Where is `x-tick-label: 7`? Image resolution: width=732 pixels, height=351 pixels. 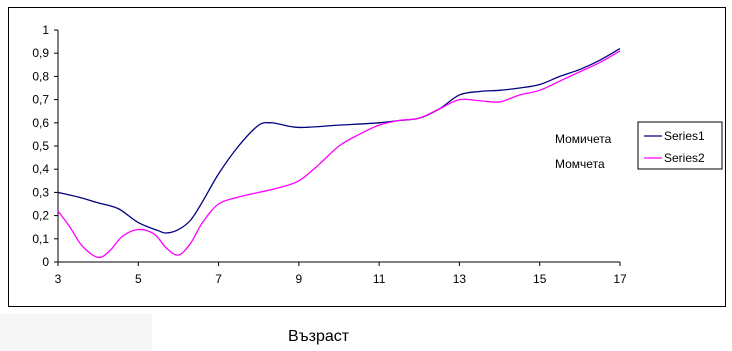 x-tick-label: 7 is located at coordinates (218, 279).